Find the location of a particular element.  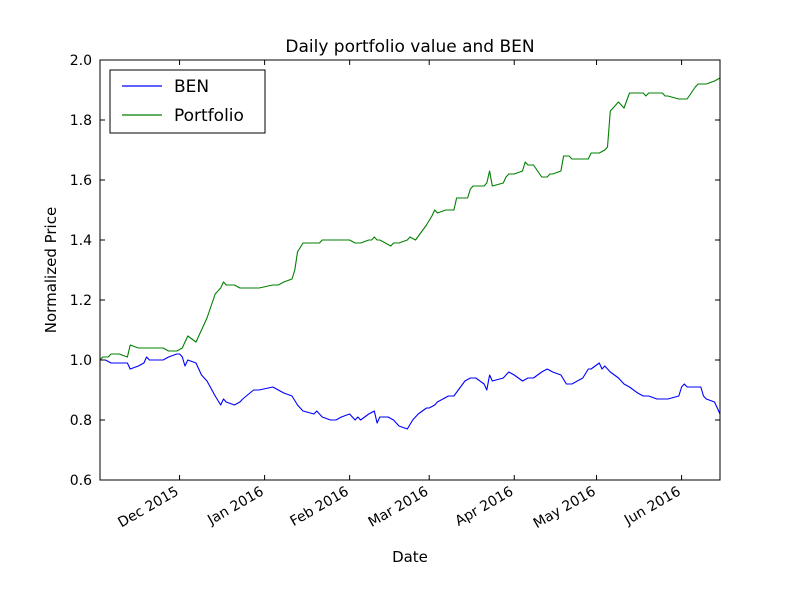

y-tick-label: 1.4 is located at coordinates (81, 241).